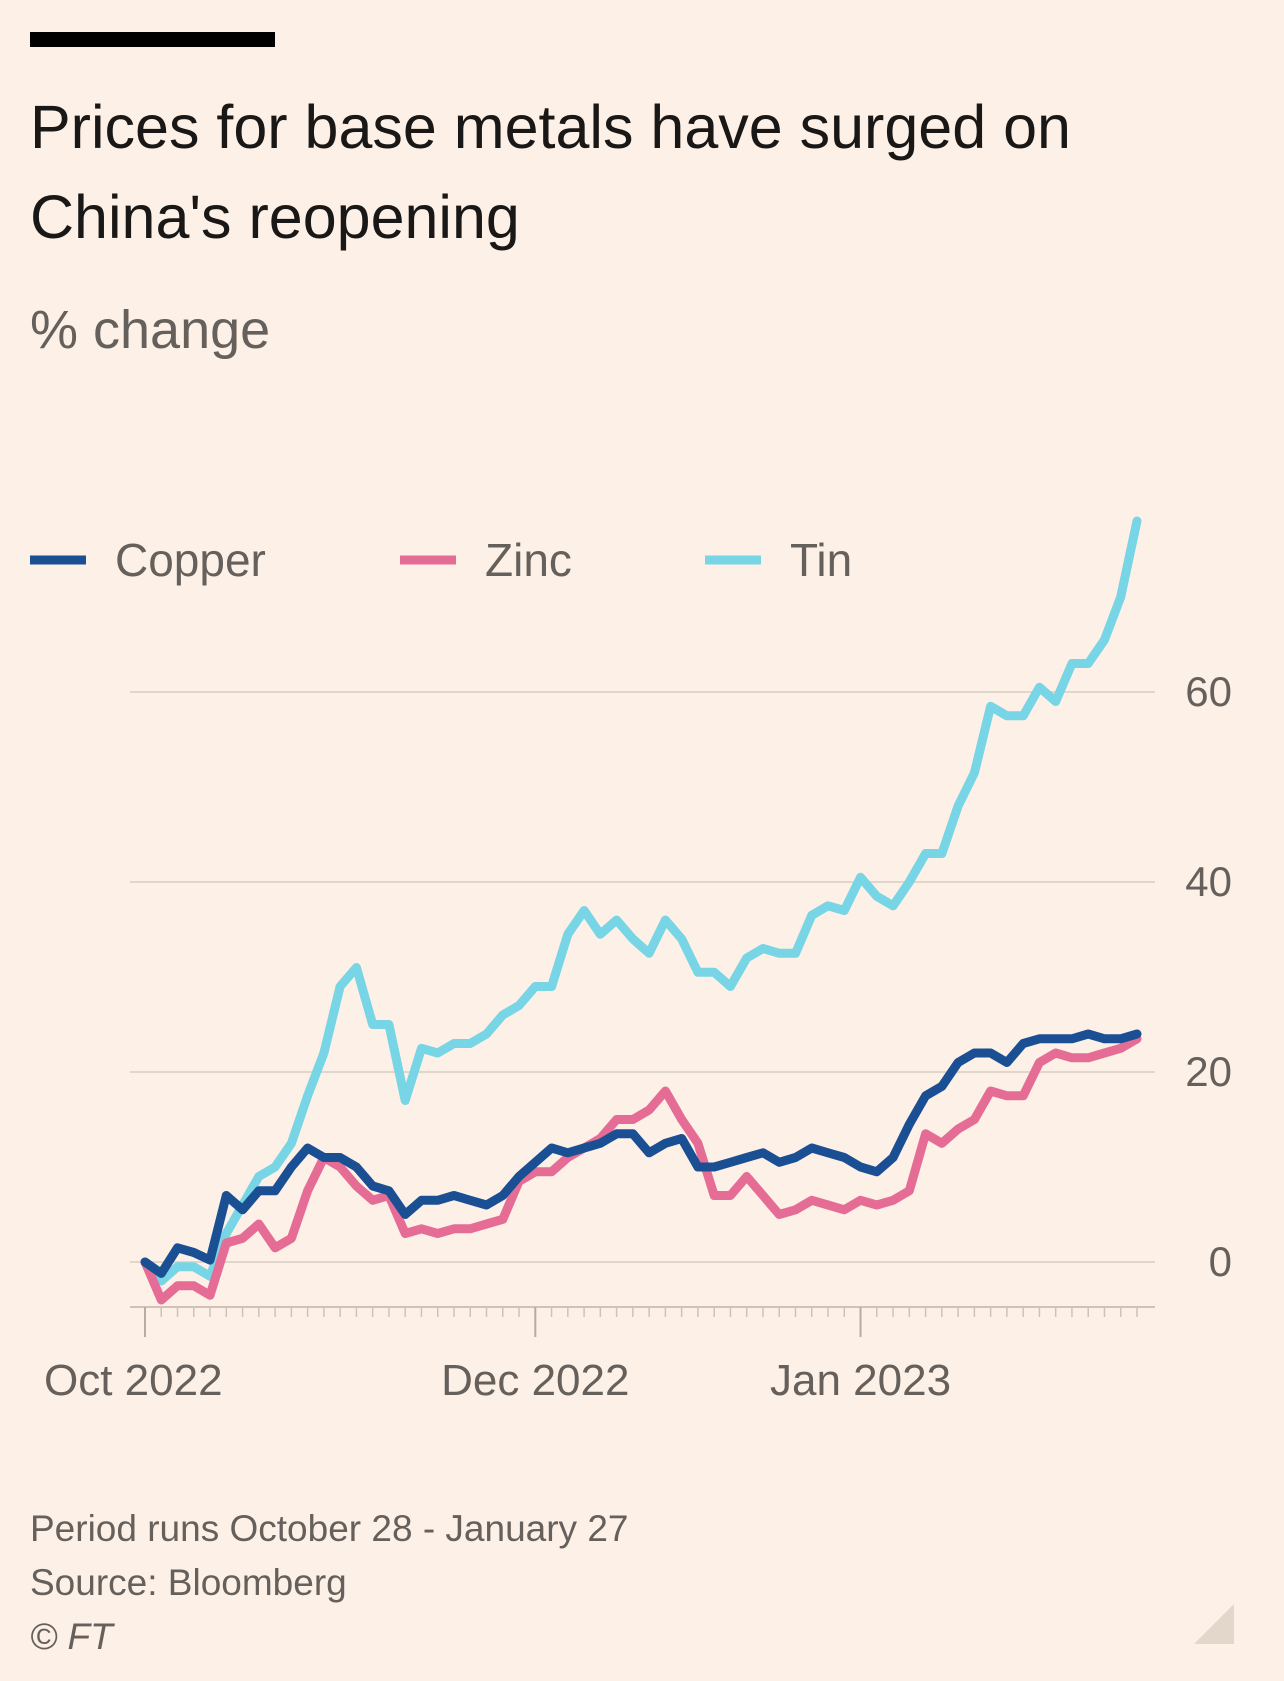 The image size is (1284, 1681). What do you see at coordinates (1214, 1624) in the screenshot?
I see `resize-corner-icon` at bounding box center [1214, 1624].